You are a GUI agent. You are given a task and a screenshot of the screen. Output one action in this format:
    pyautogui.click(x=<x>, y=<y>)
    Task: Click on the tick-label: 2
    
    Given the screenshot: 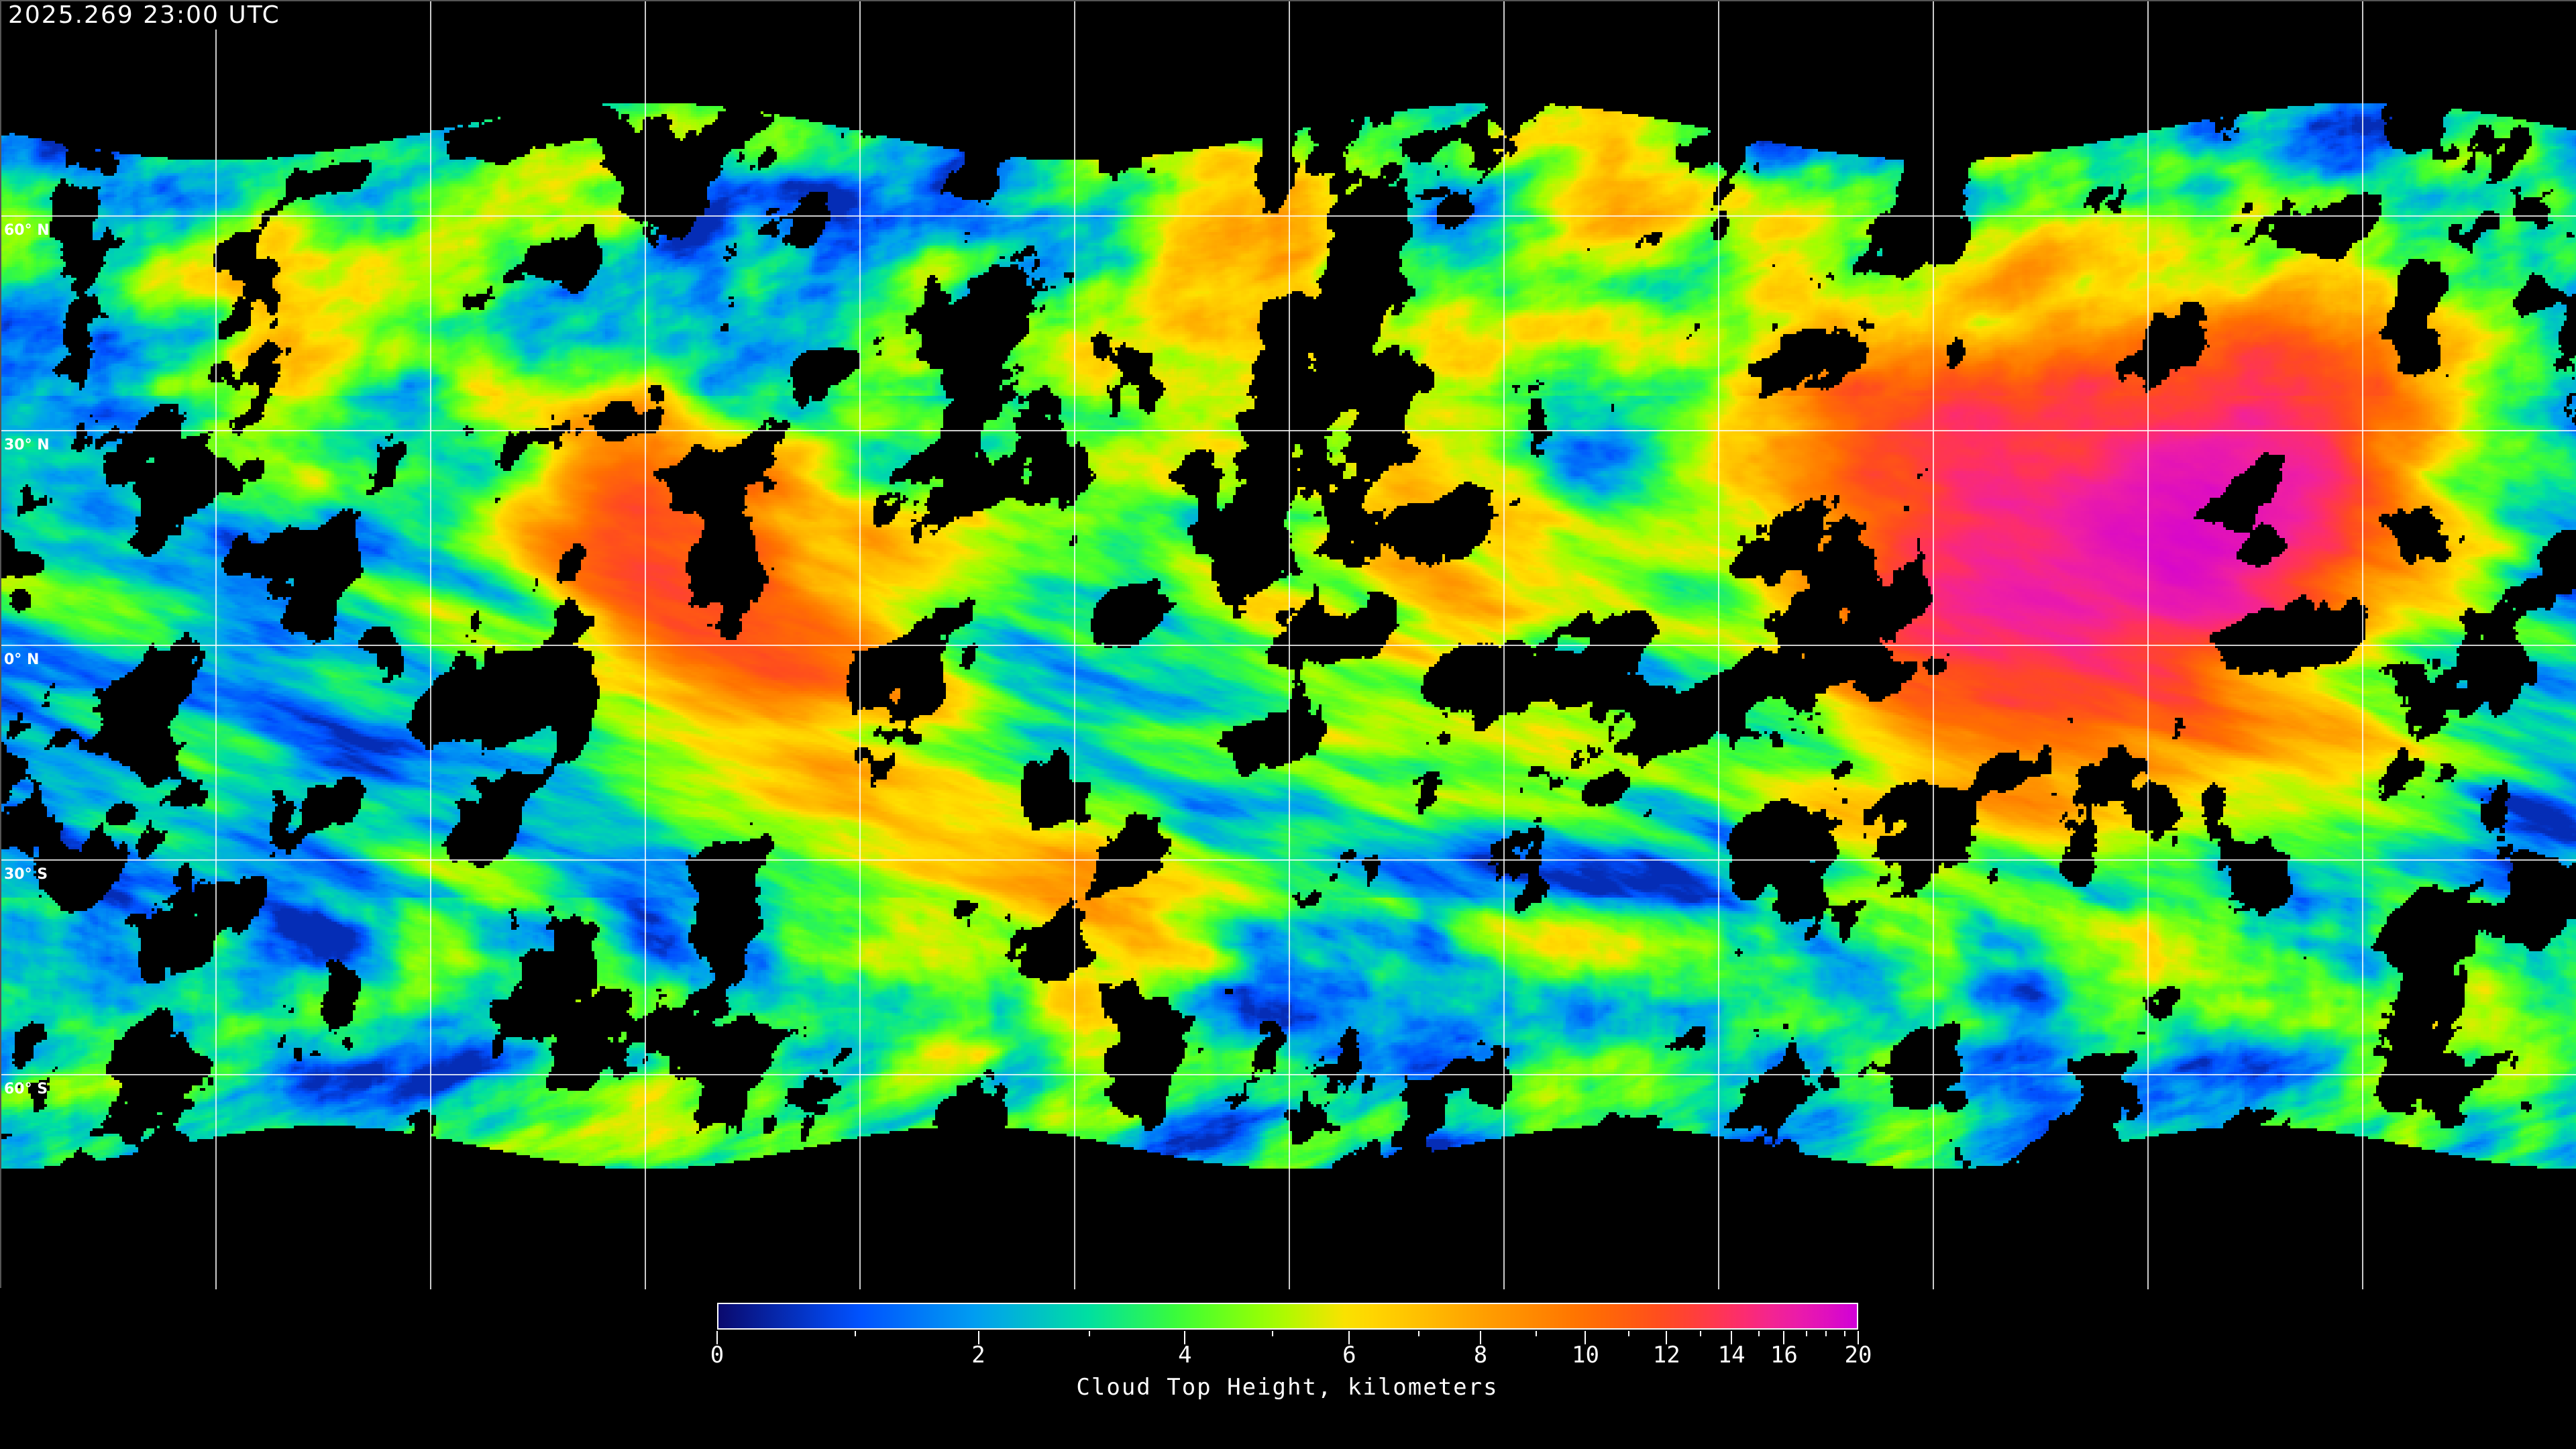 What is the action you would take?
    pyautogui.click(x=978, y=1355)
    